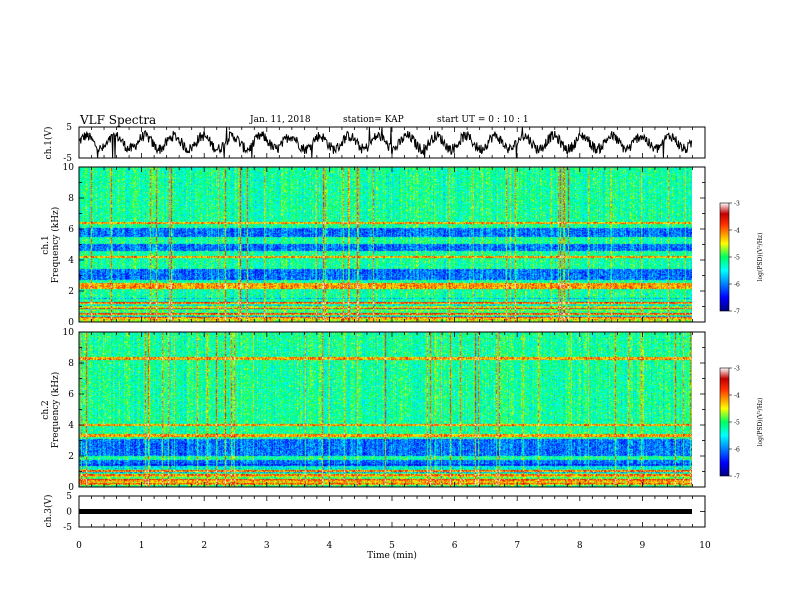  What do you see at coordinates (280, 120) in the screenshot?
I see `date-label: Jan. 11, 2018` at bounding box center [280, 120].